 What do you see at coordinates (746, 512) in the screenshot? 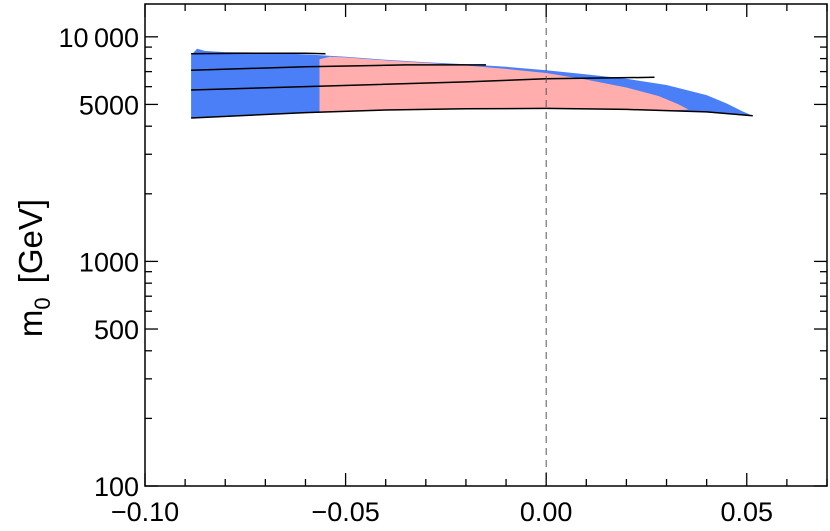
I see `x-tick-label: 0.05` at bounding box center [746, 512].